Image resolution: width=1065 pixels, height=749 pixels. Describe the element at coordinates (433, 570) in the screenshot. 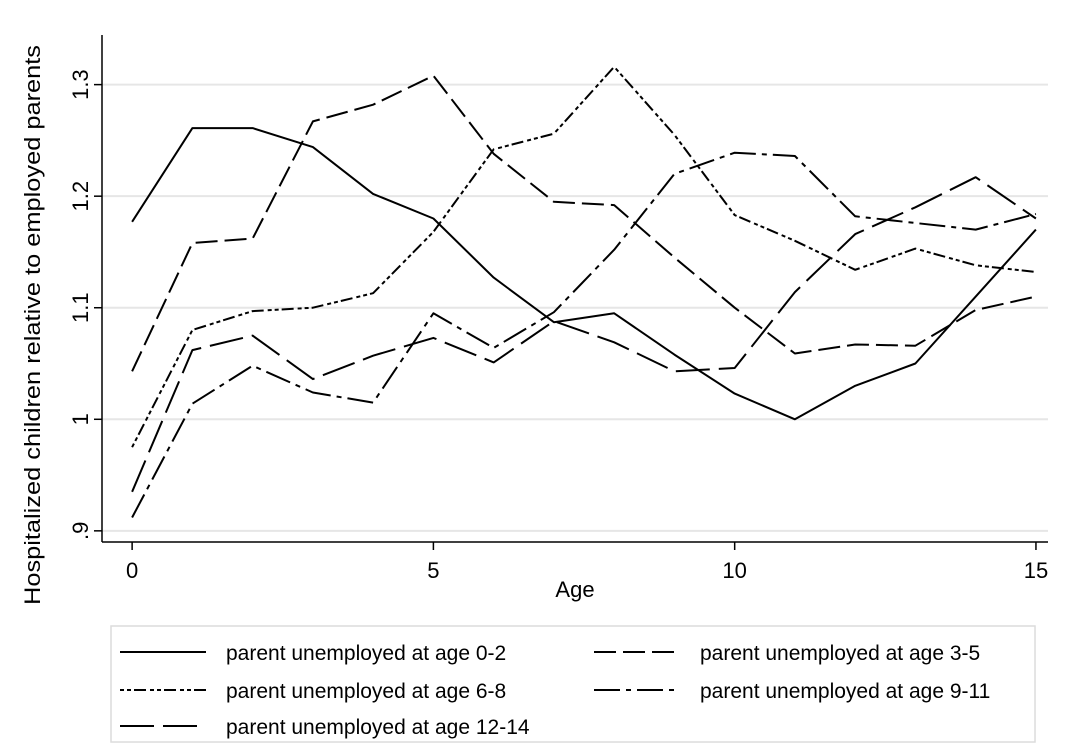

I see `x-tick-label: 5` at that location.